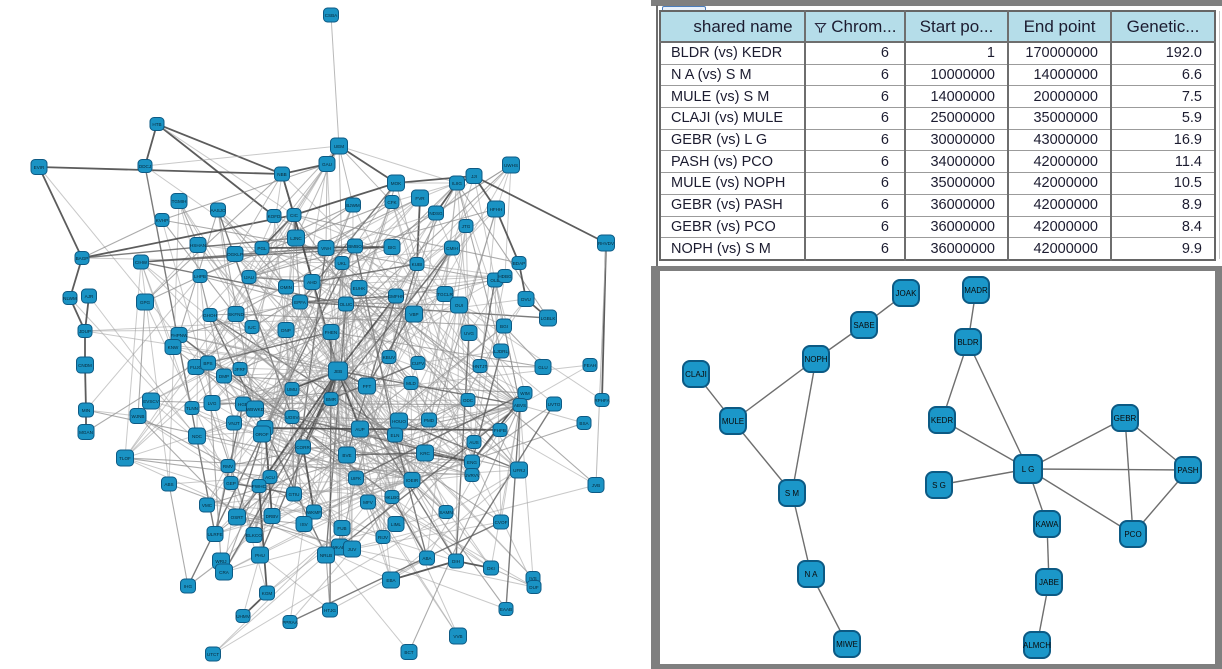  Describe the element at coordinates (392, 497) in the screenshot. I see `svg-text: HKLBG` at that location.